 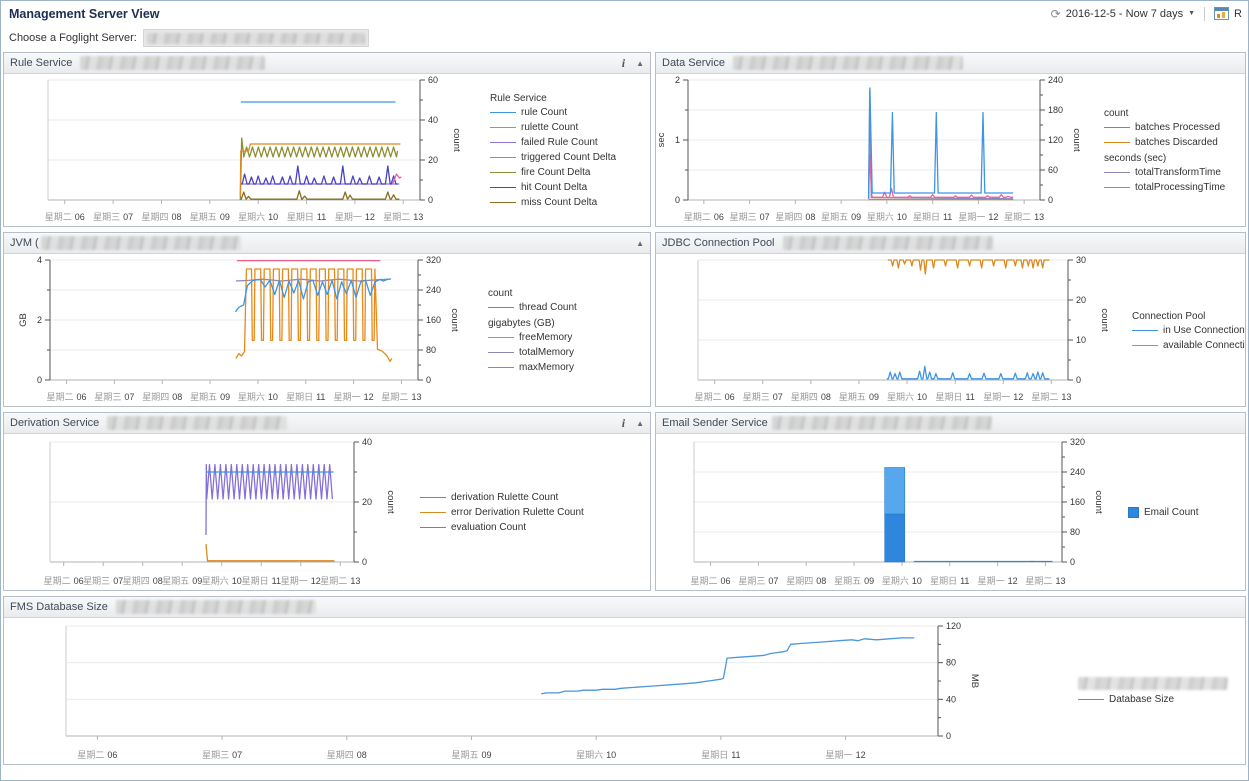 I want to click on legend-label: maxMemory, so click(x=547, y=367).